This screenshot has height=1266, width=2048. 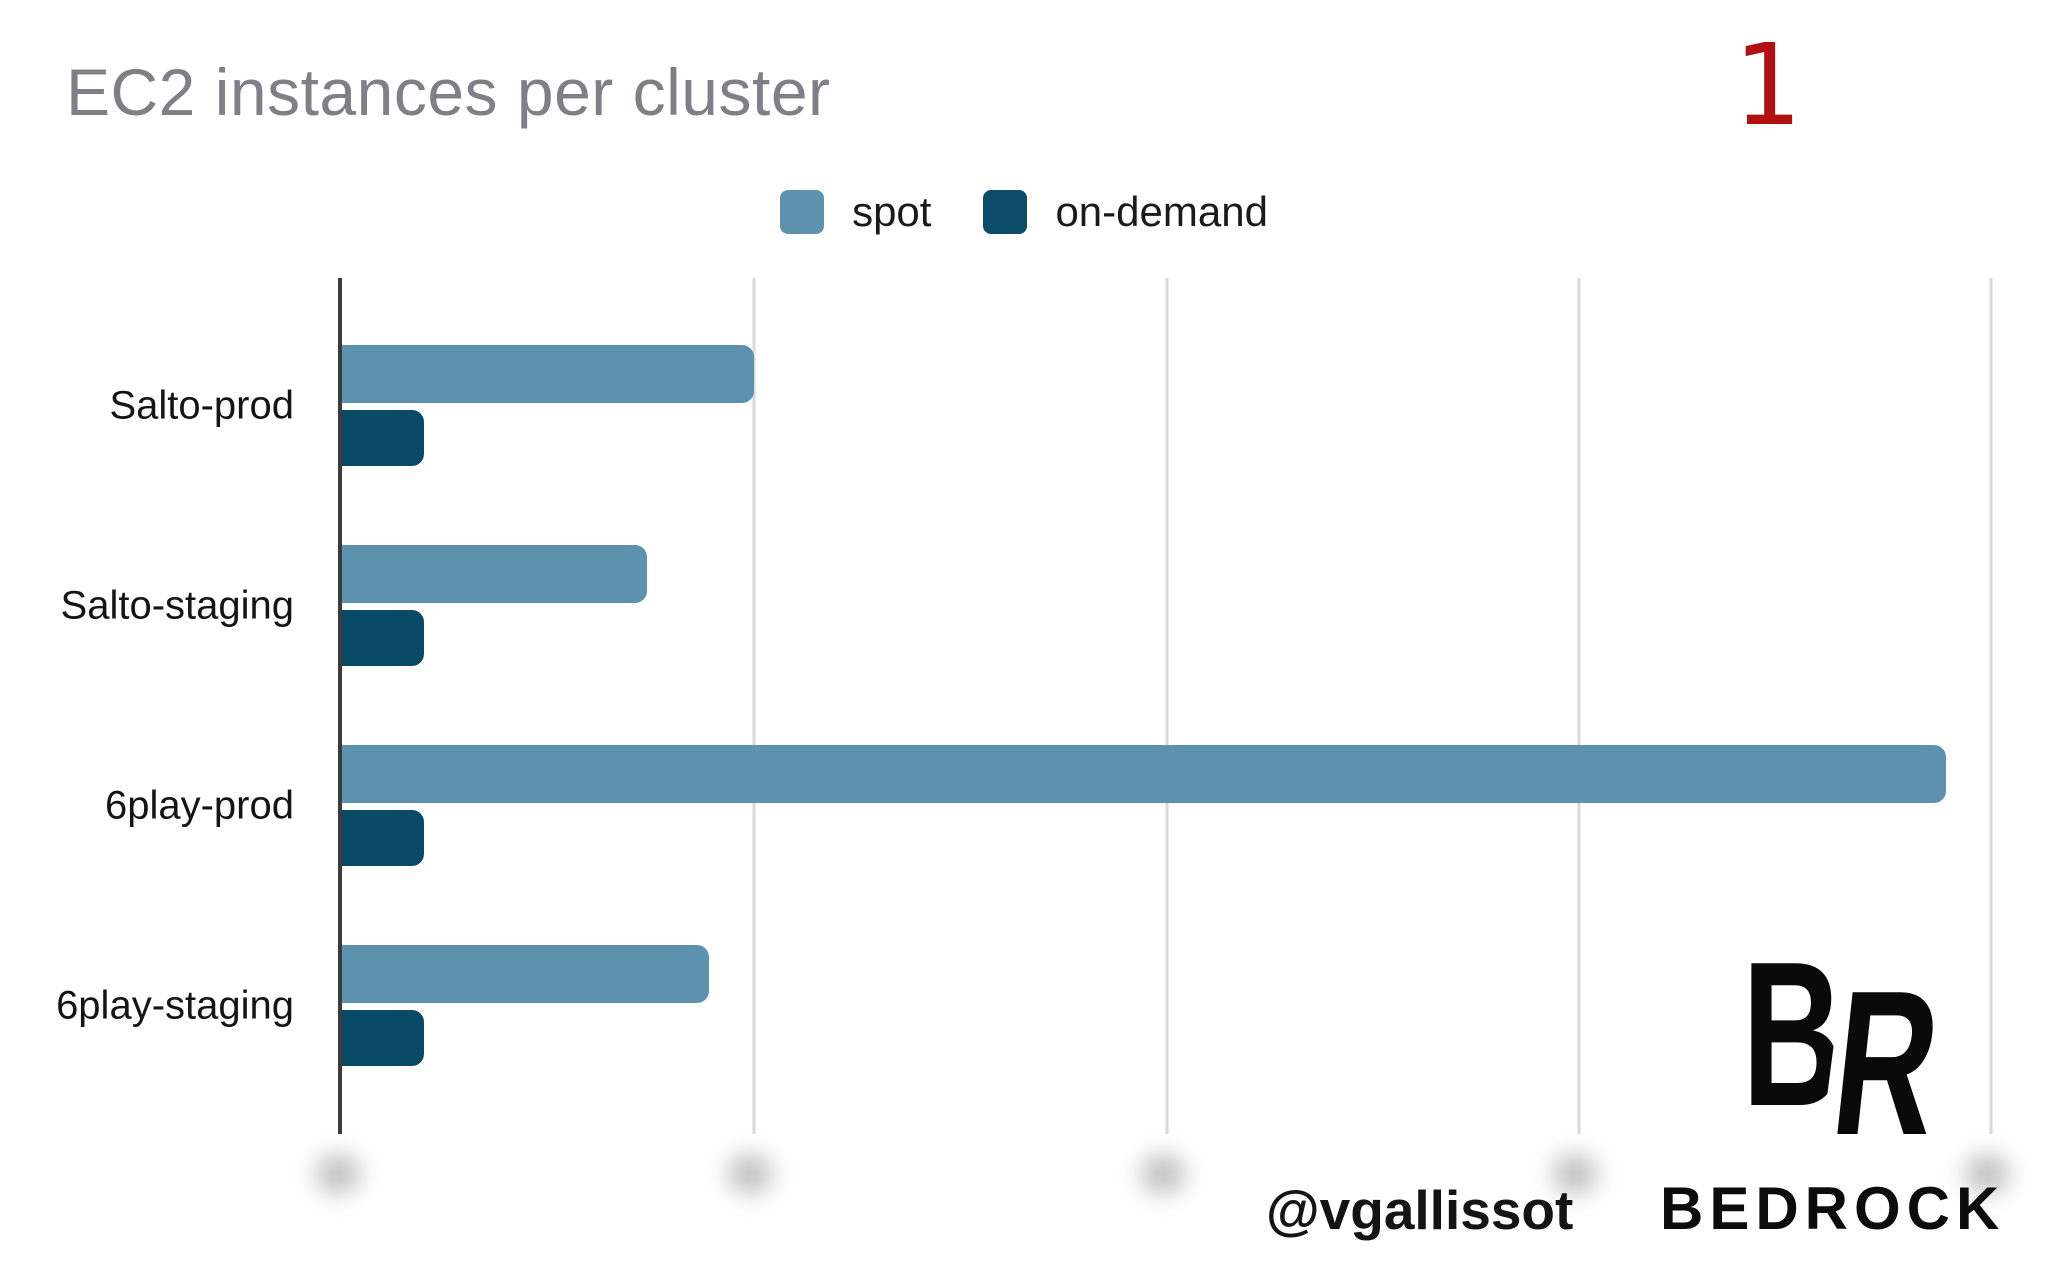 What do you see at coordinates (802, 212) in the screenshot?
I see `legend-swatch-spot-icon` at bounding box center [802, 212].